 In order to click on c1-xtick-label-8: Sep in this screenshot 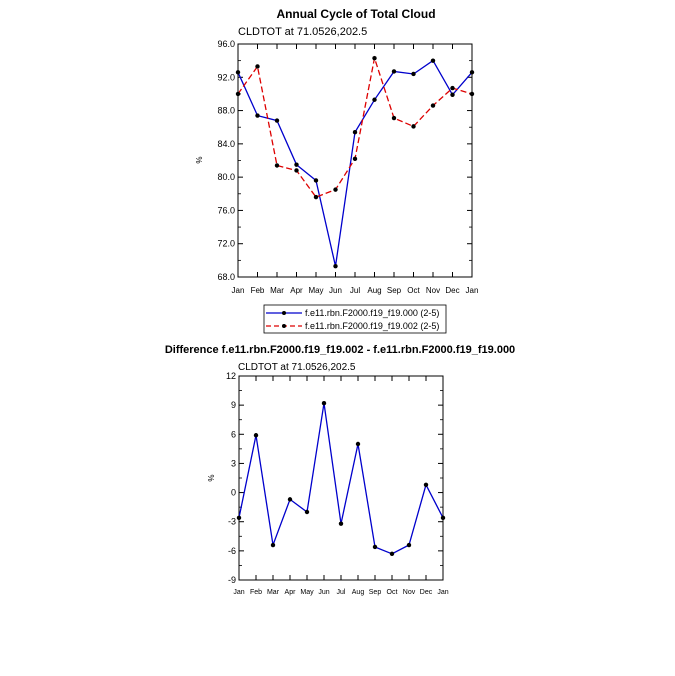, I will do `click(394, 290)`.